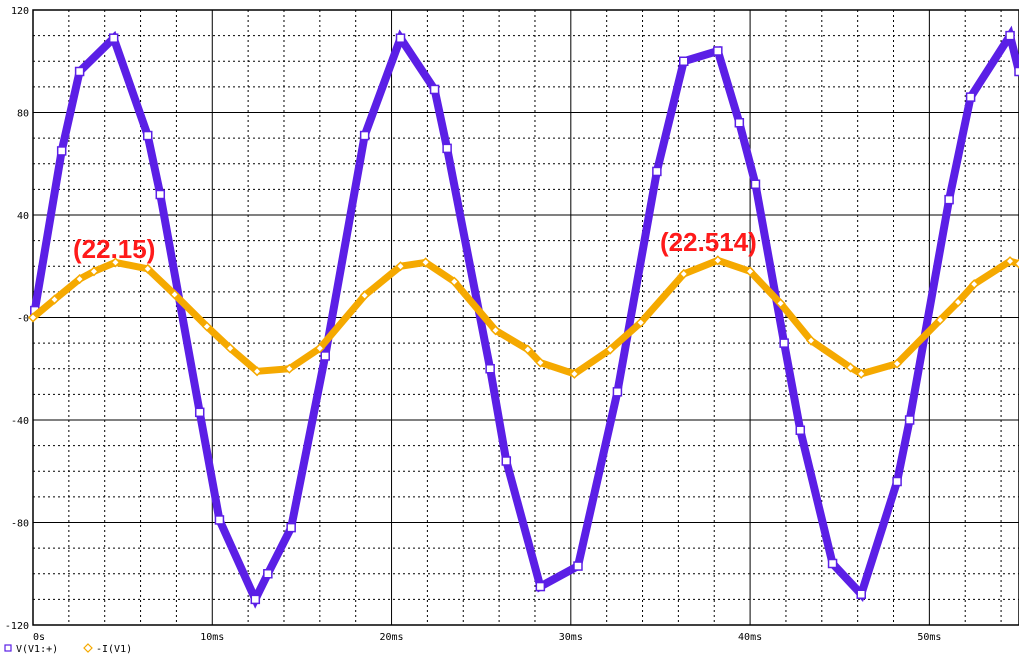 The height and width of the screenshot is (662, 1019). Describe the element at coordinates (17, 626) in the screenshot. I see `y-tick-label: -120` at that location.